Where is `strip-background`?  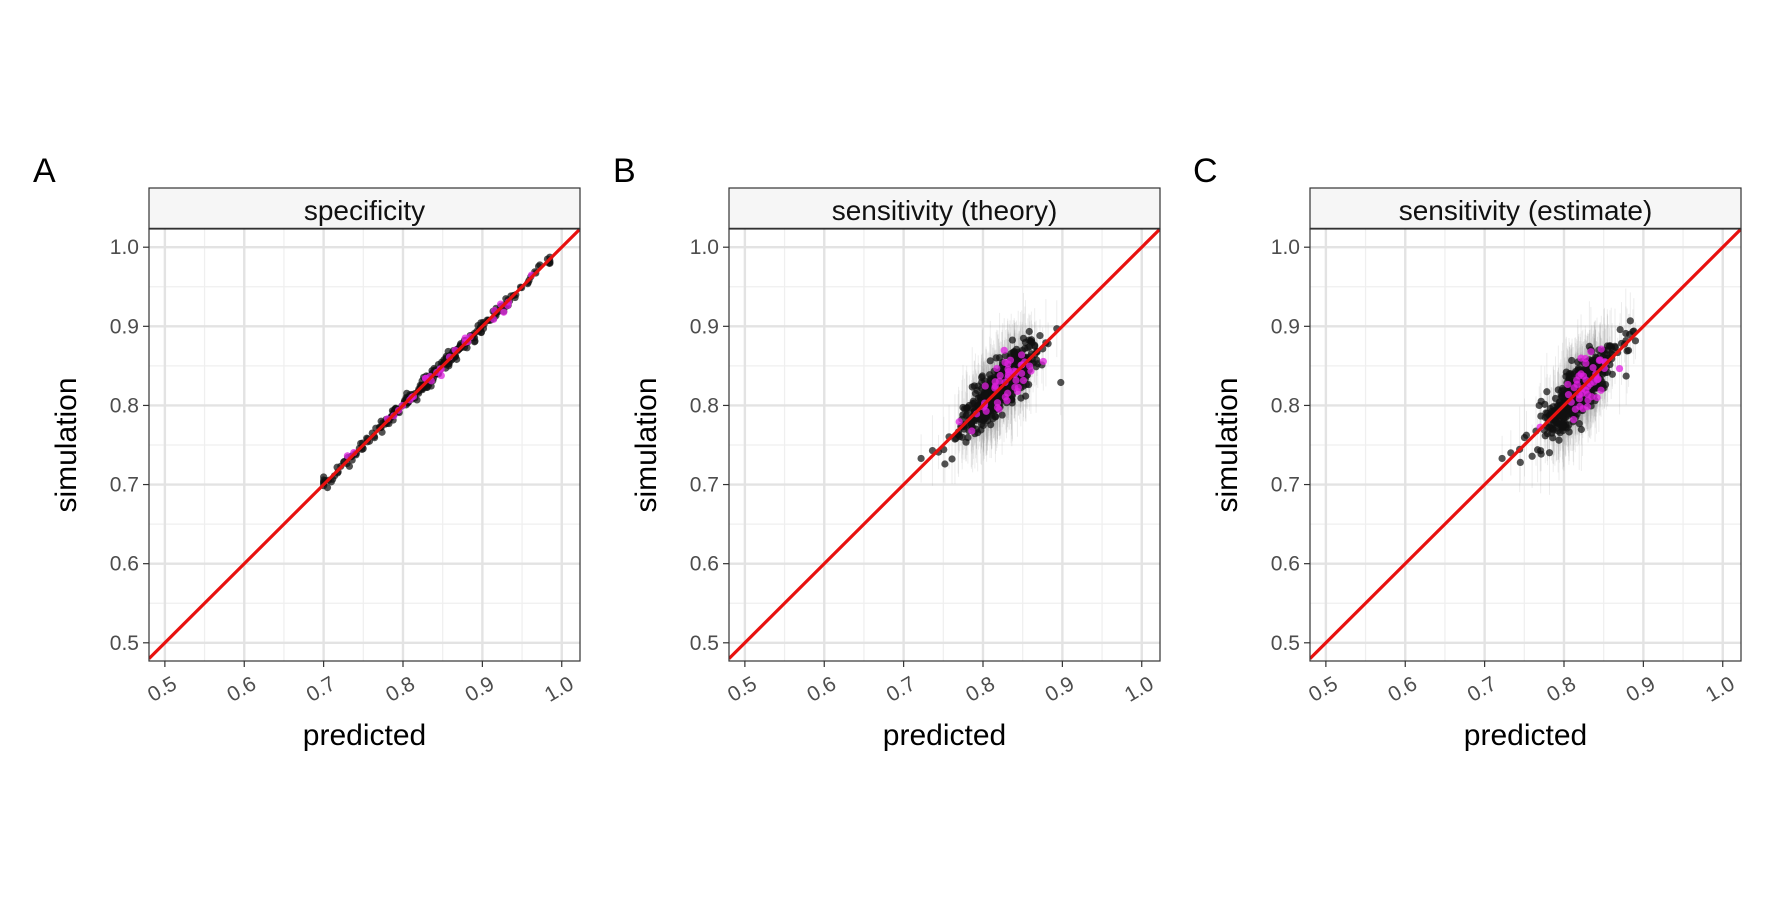 strip-background is located at coordinates (364, 208).